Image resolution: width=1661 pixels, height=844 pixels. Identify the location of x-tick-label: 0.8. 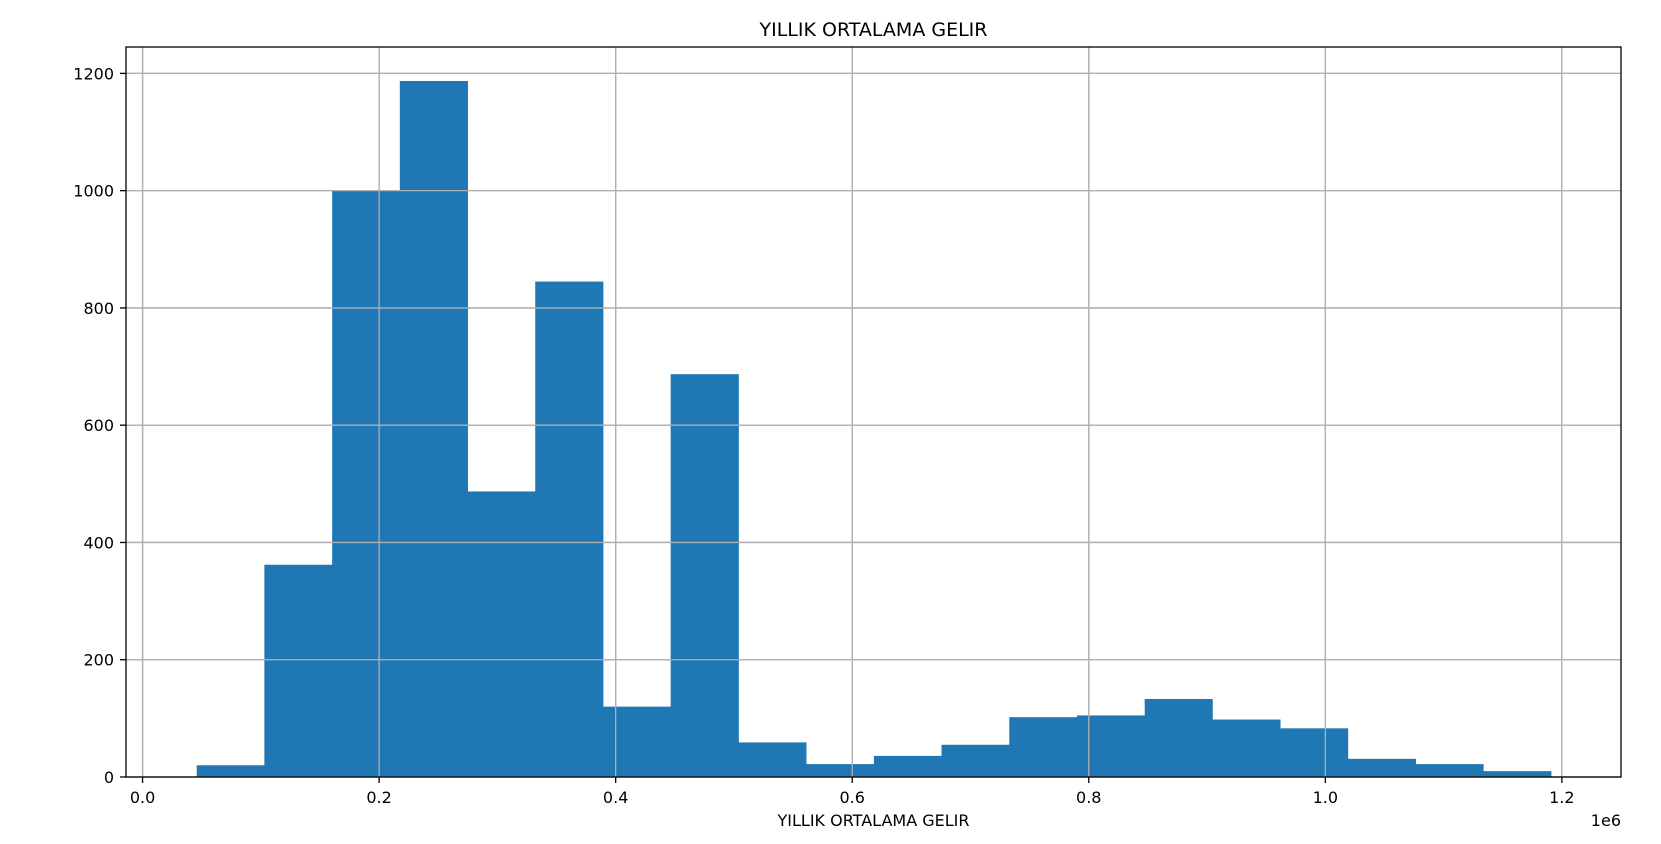
(1088, 797).